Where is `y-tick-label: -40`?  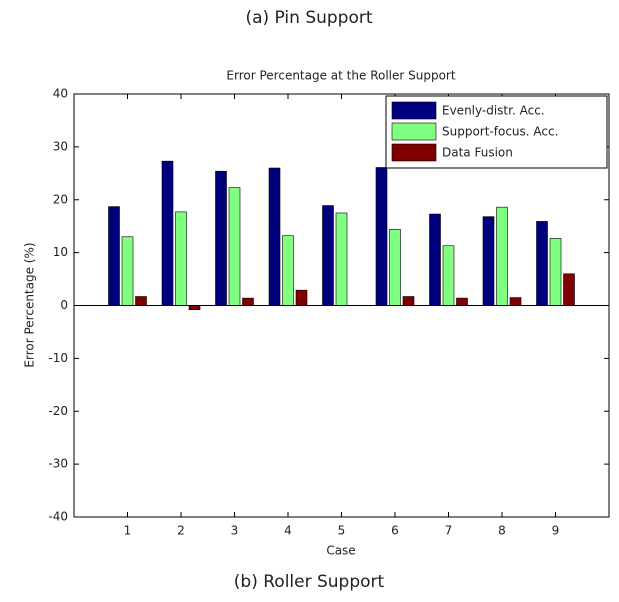
y-tick-label: -40 is located at coordinates (58, 517).